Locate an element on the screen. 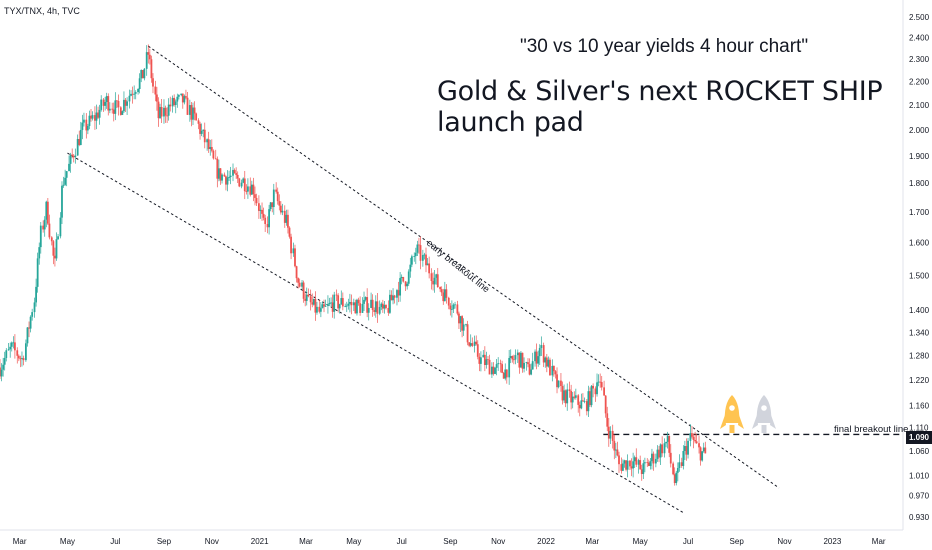  x-tick-label: May is located at coordinates (67, 541).